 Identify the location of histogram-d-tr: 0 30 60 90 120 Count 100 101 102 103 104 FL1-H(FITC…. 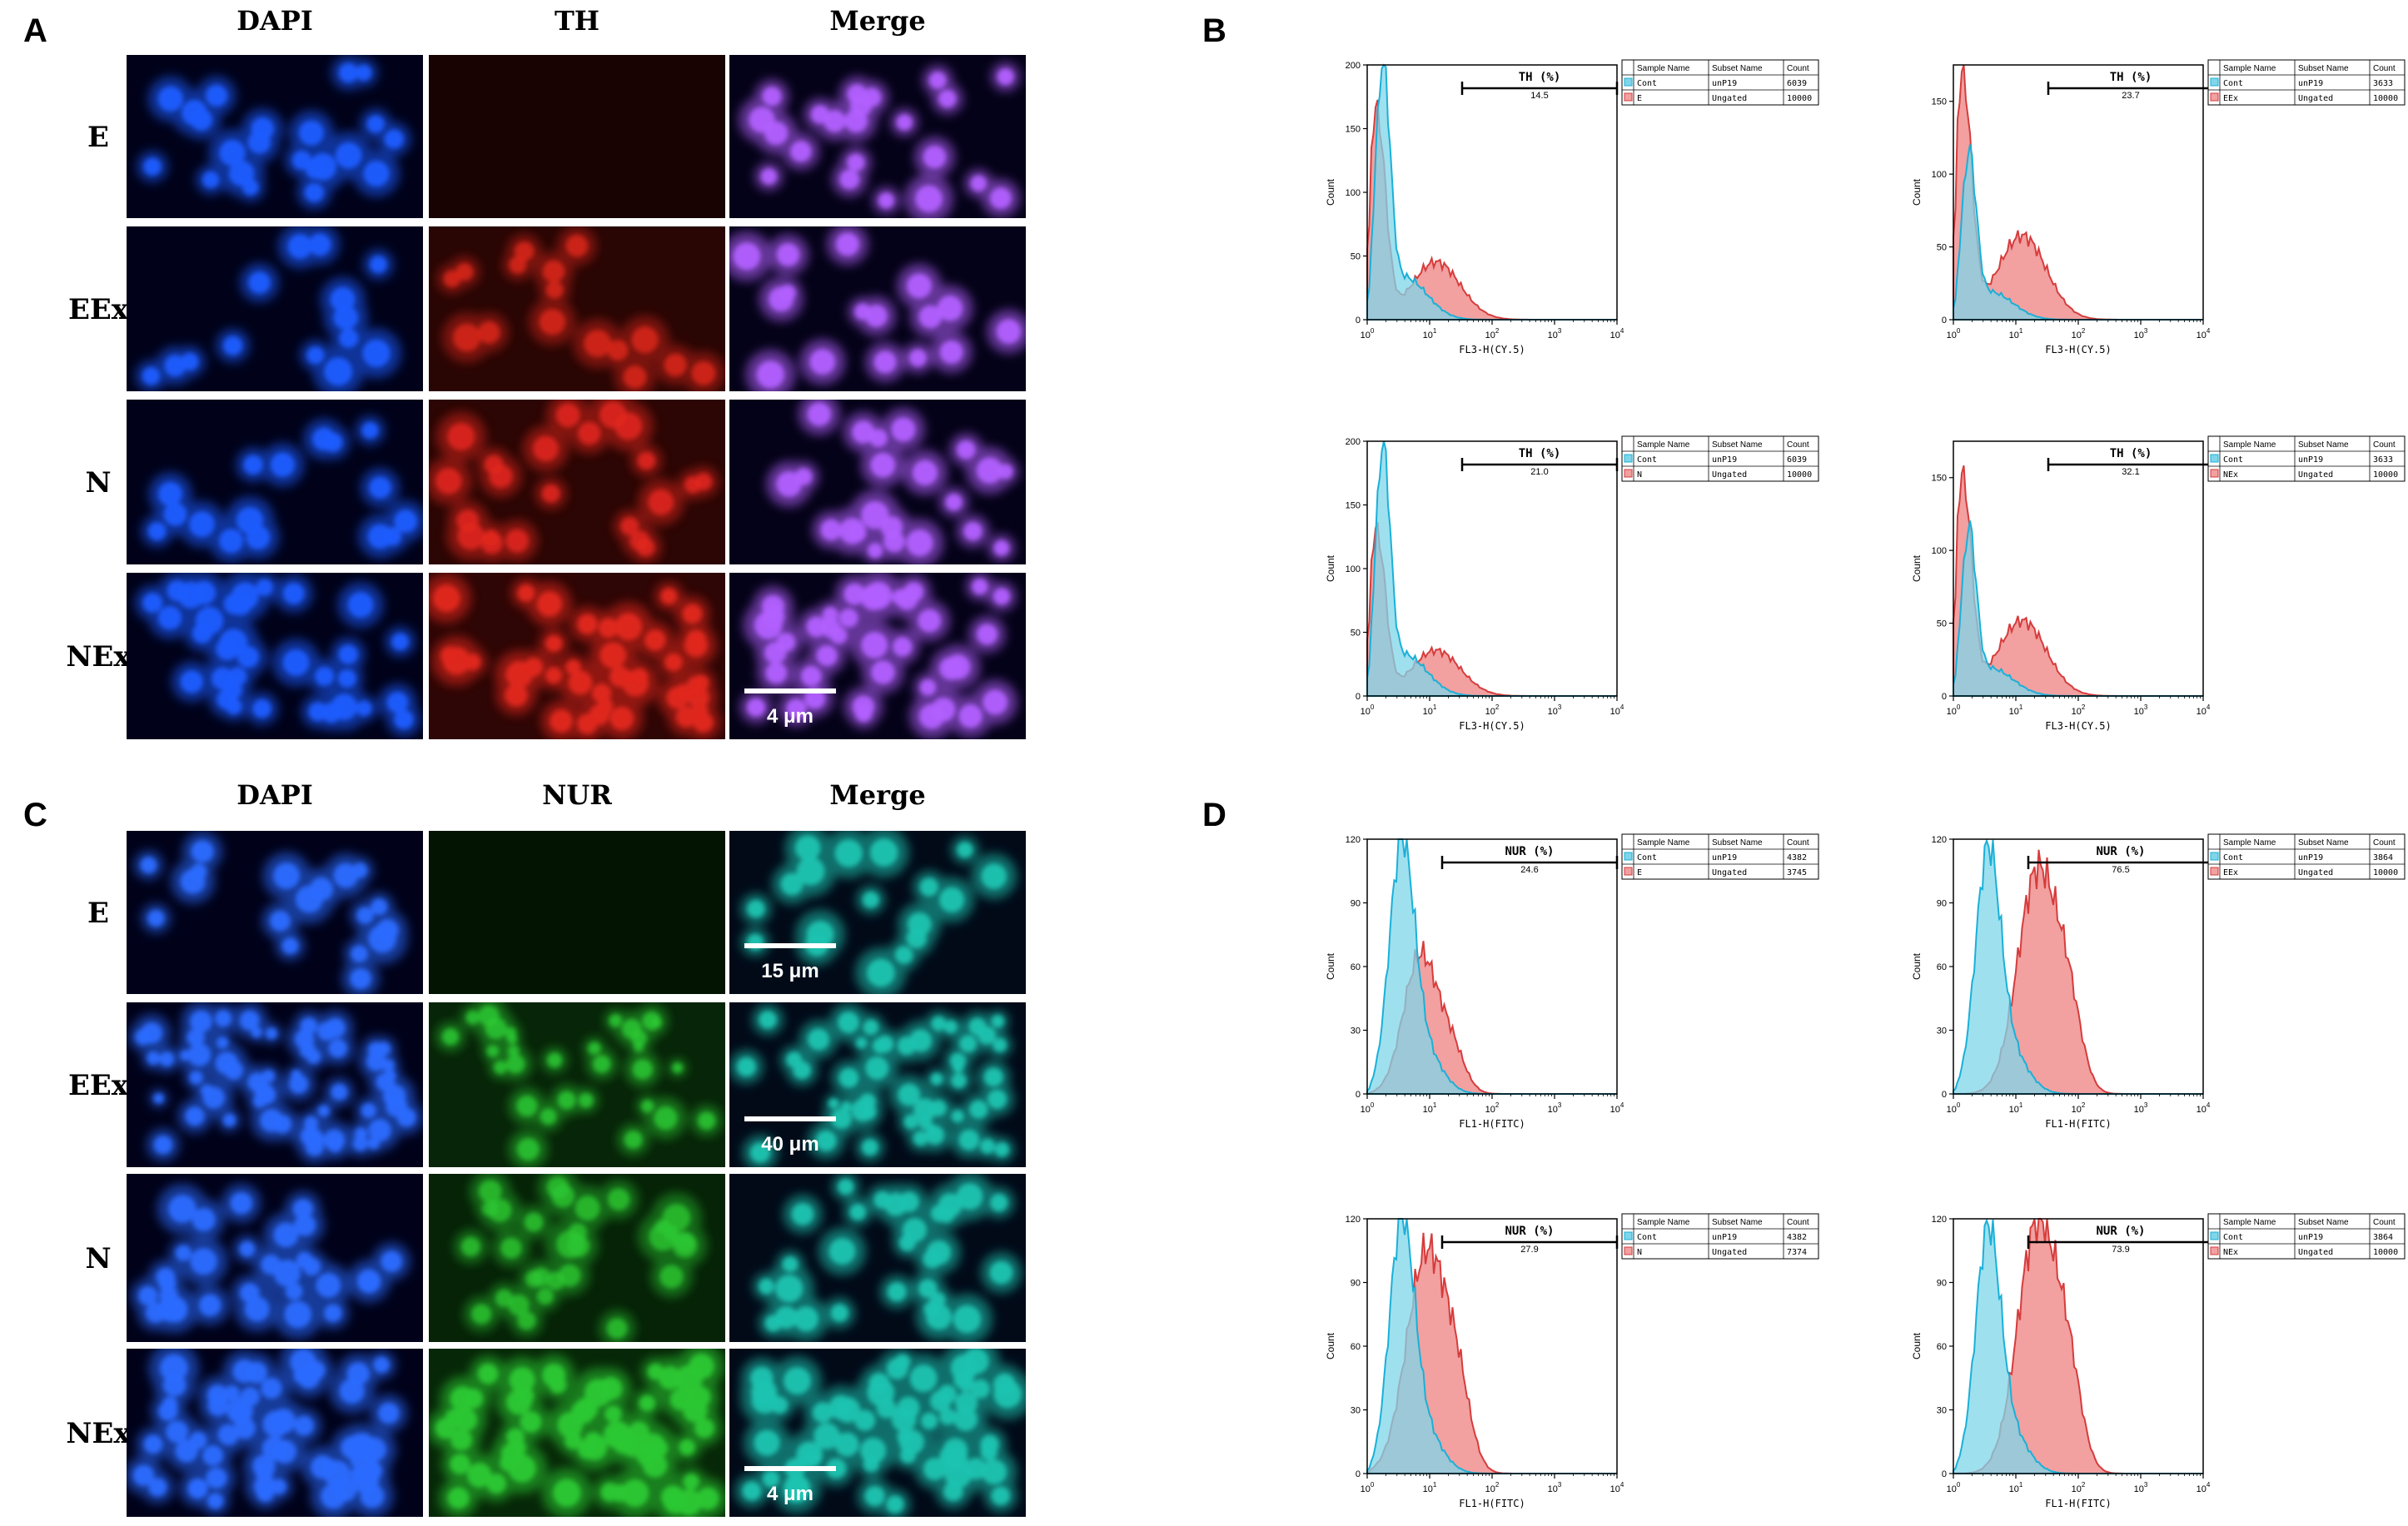
(2158, 982).